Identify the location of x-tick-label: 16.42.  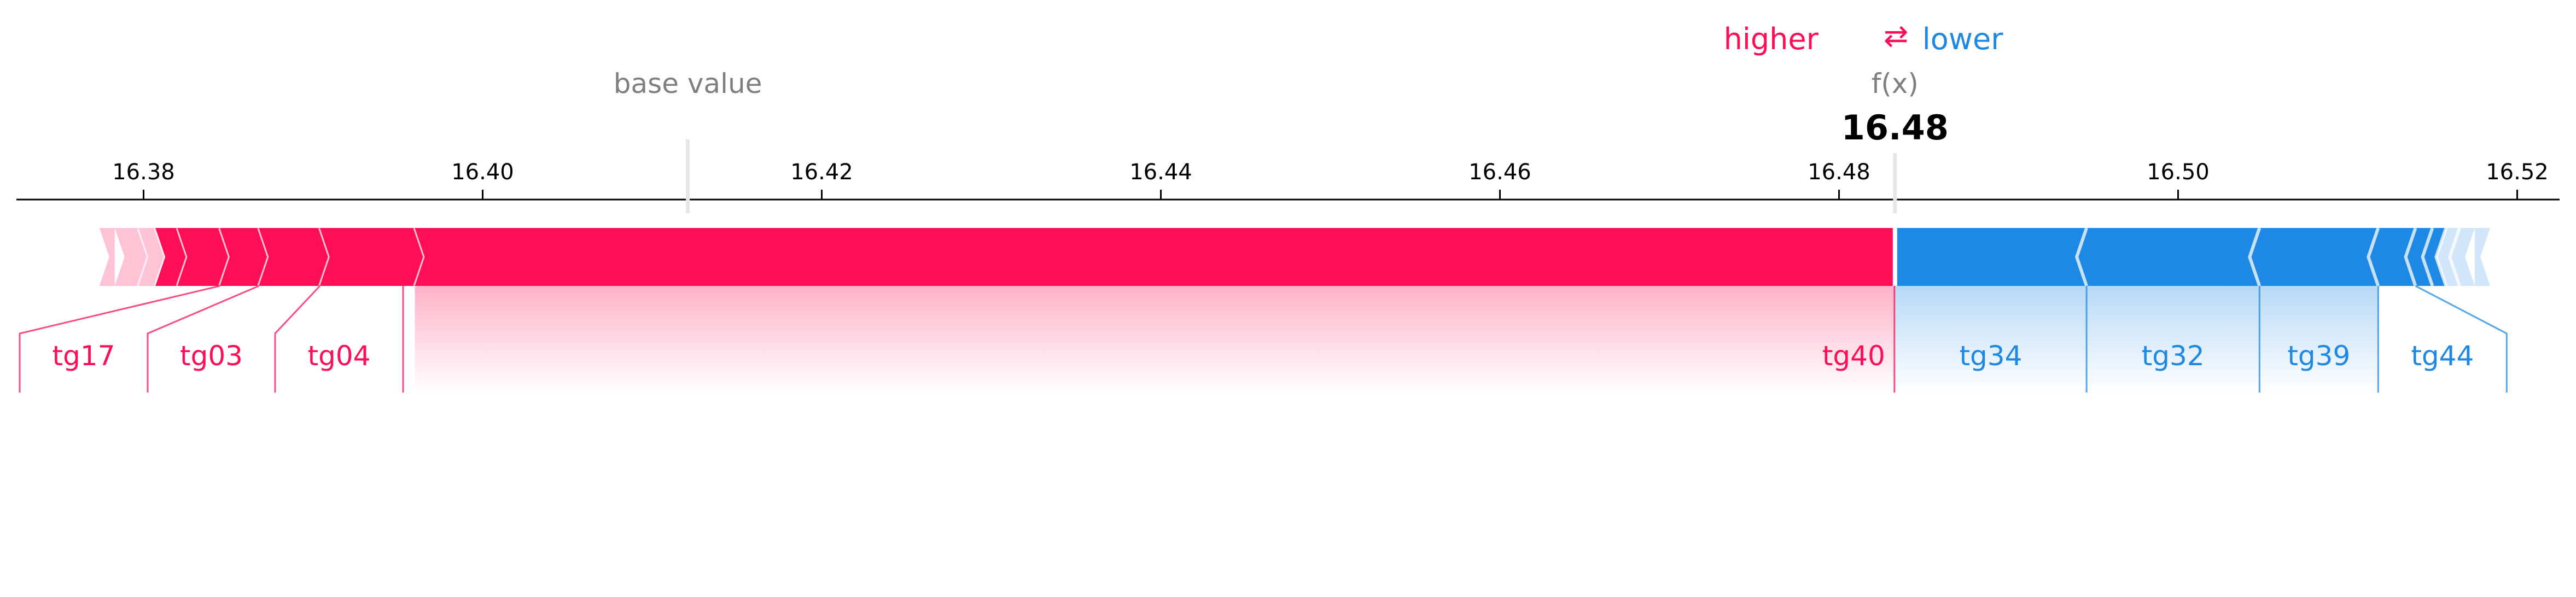
(821, 172).